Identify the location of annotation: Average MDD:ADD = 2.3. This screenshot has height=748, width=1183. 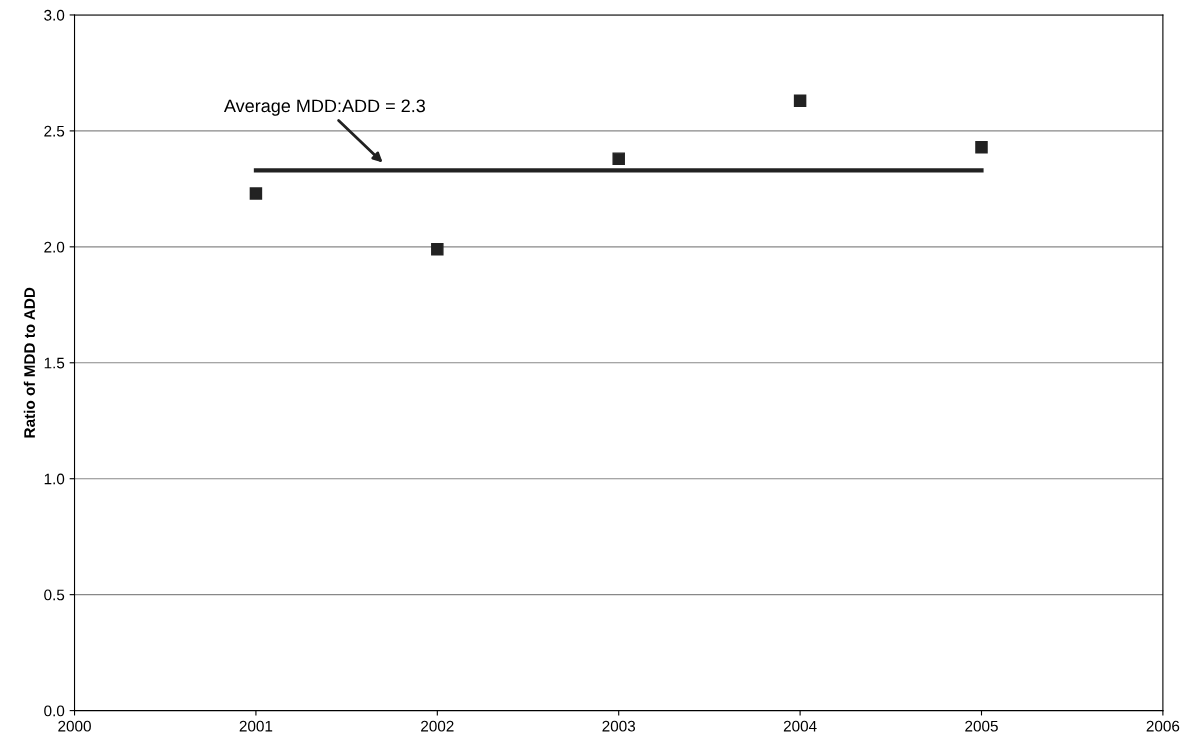
(324, 107).